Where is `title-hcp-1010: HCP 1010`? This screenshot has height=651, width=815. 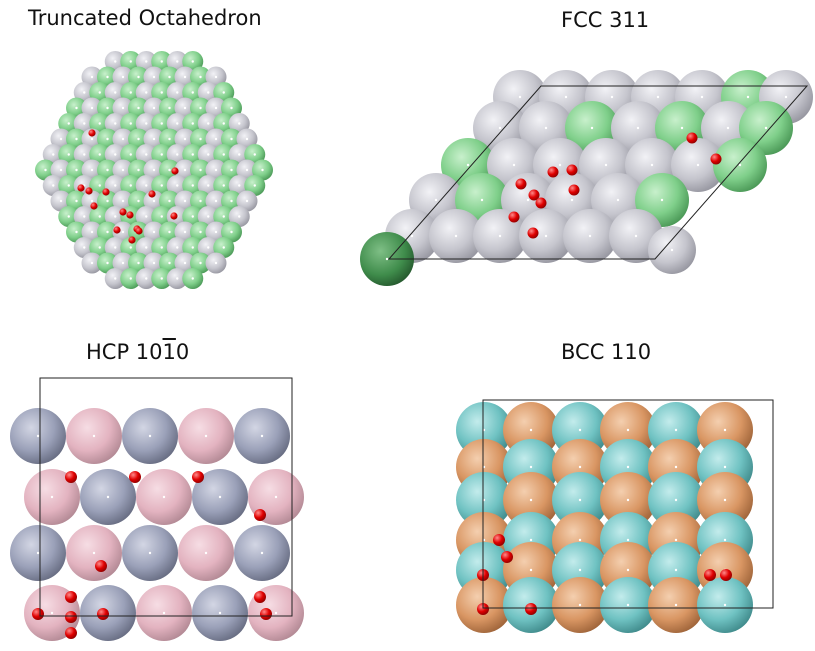
title-hcp-1010: HCP 1010 is located at coordinates (137, 352).